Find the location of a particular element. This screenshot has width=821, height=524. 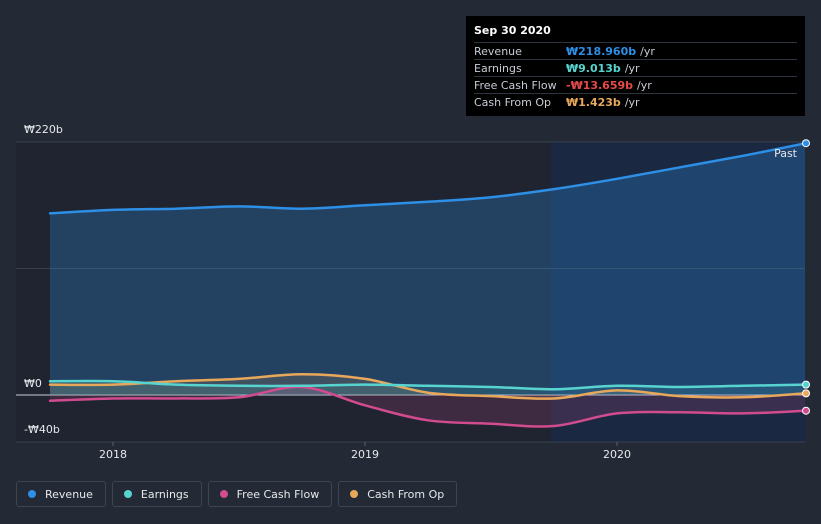

tooltip-date: Sep 30 2020 is located at coordinates (512, 30).